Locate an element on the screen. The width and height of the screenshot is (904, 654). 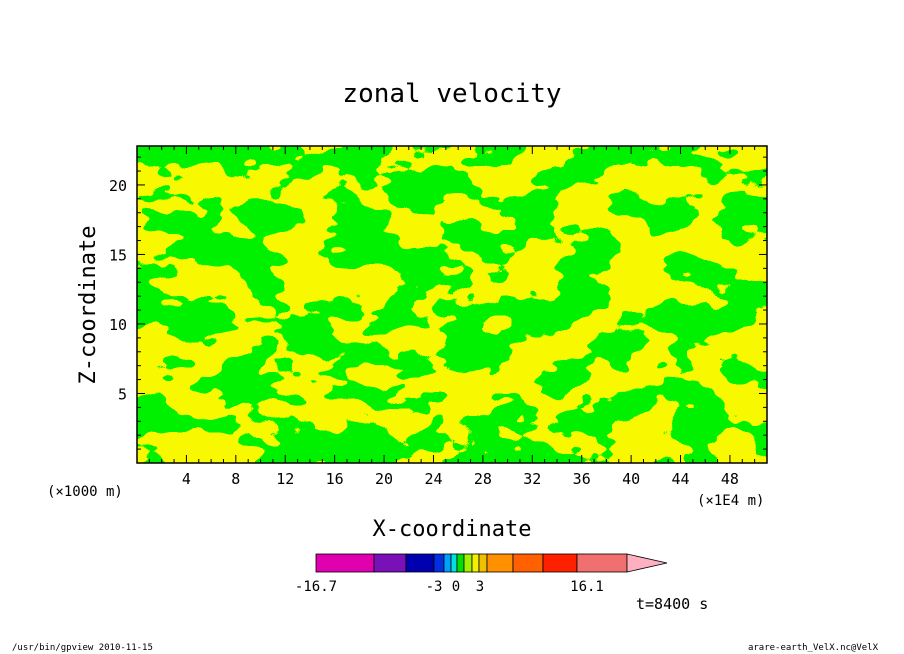
x-tick-label: 44 is located at coordinates (680, 479).